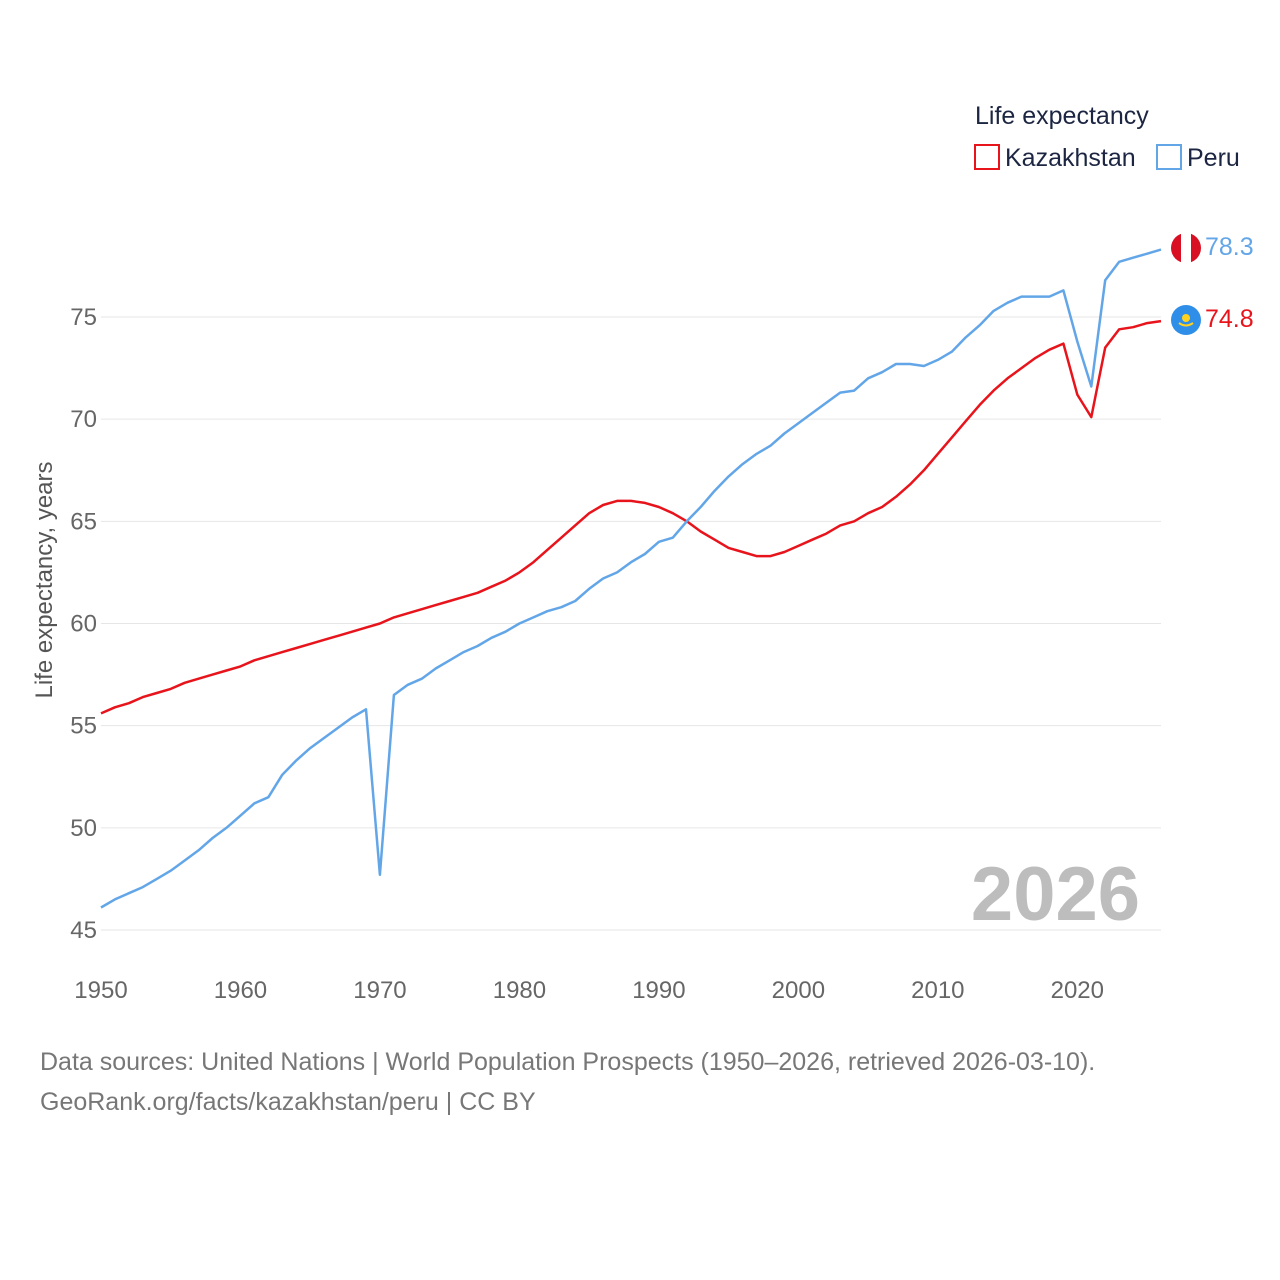 The image size is (1280, 1280). What do you see at coordinates (100, 990) in the screenshot?
I see `x-tick-label: 1950` at bounding box center [100, 990].